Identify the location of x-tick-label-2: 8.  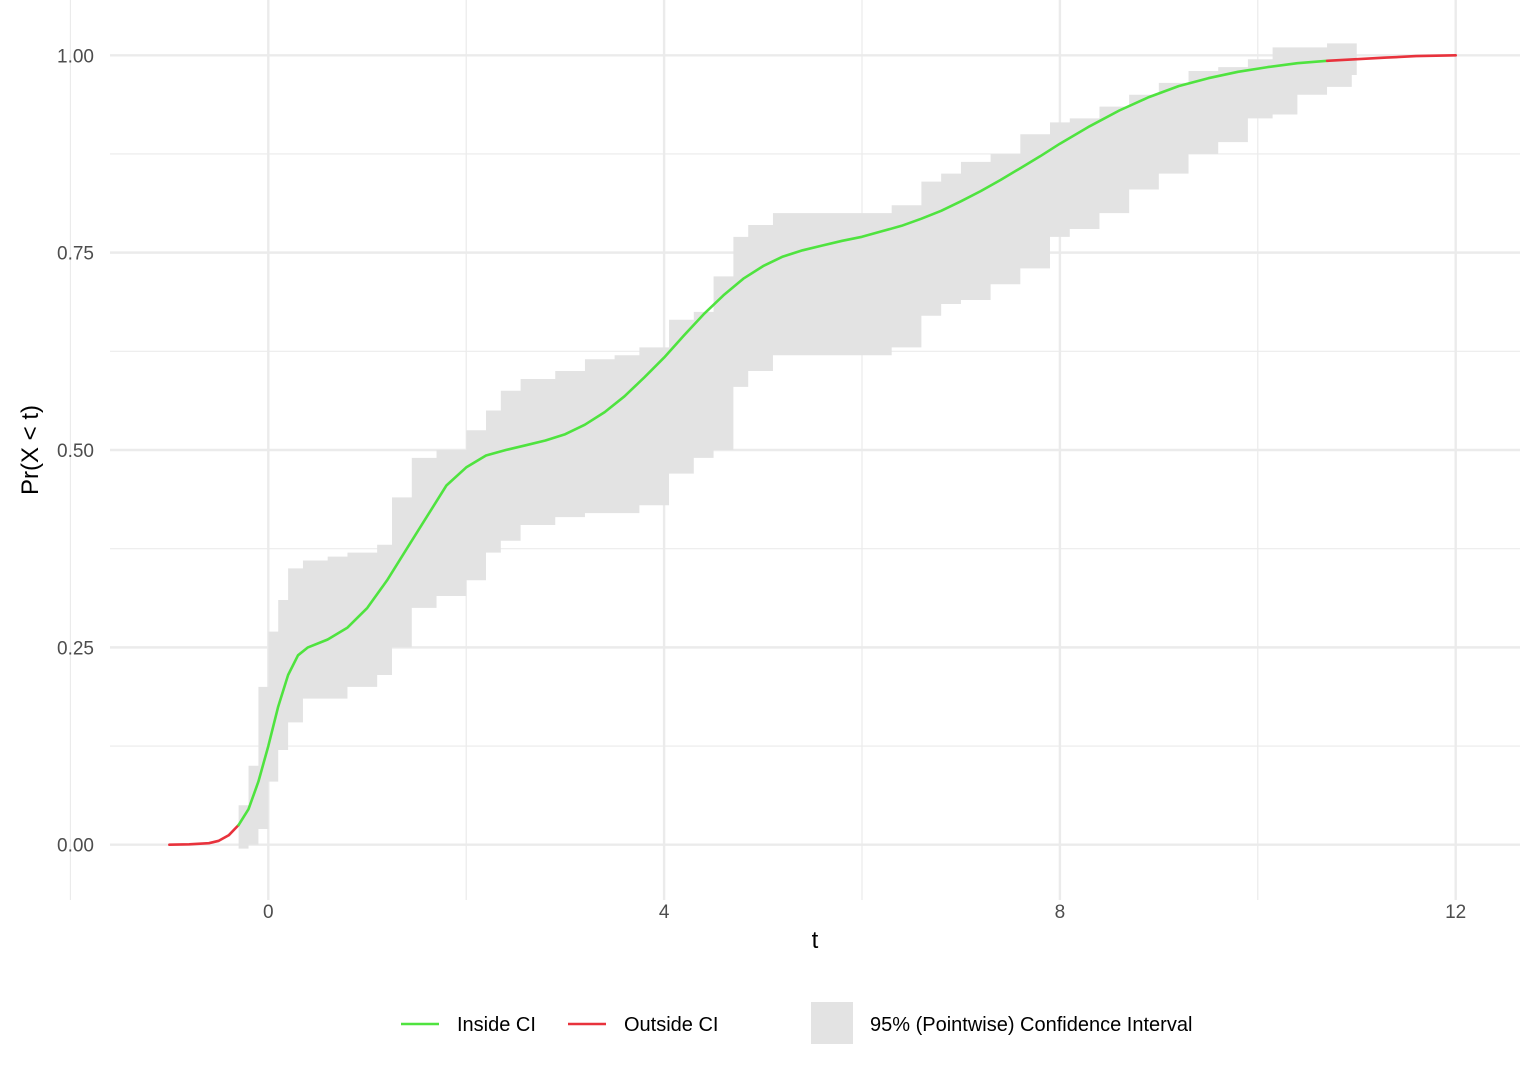
(1060, 912).